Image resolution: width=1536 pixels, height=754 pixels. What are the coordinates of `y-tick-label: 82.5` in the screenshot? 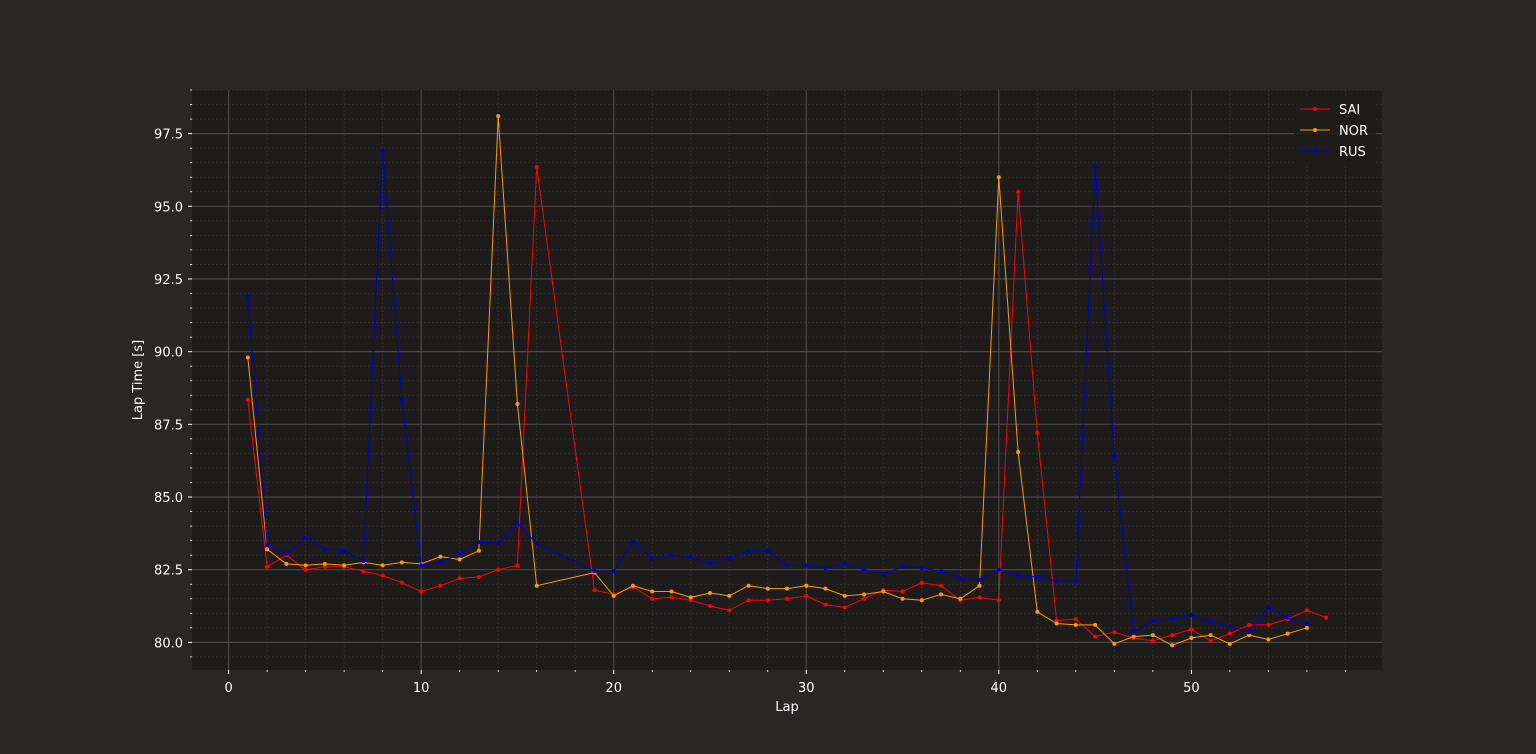 It's located at (168, 571).